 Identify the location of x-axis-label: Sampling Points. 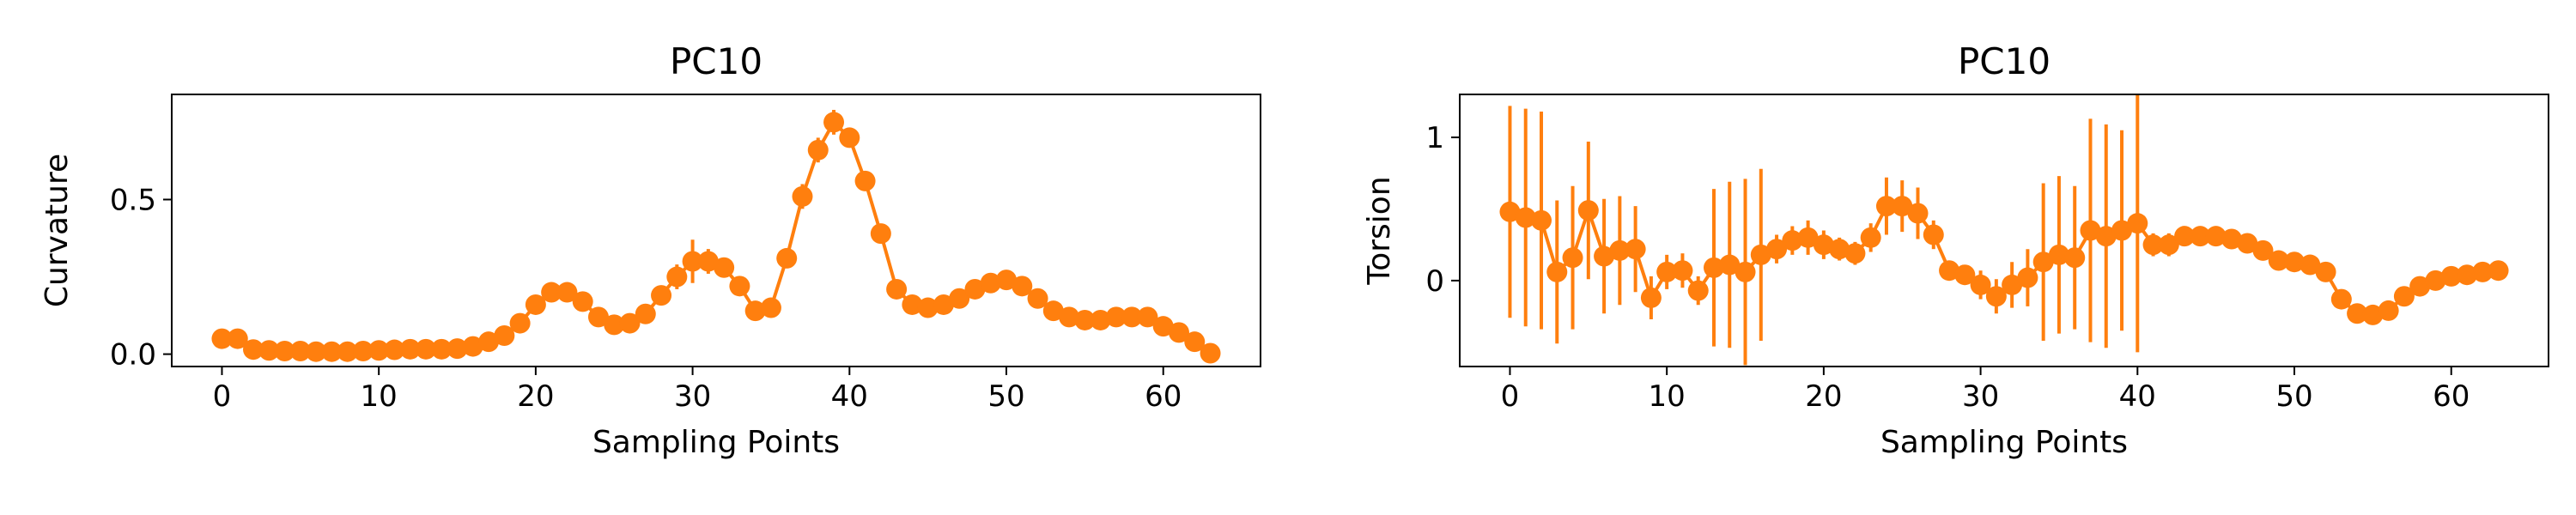
(2004, 442).